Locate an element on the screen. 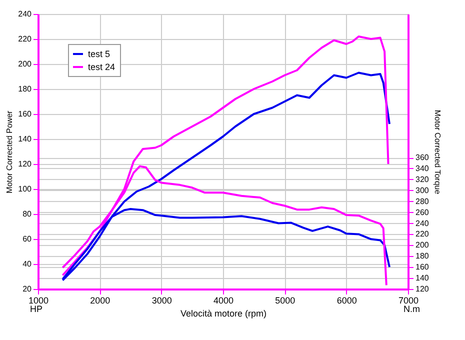 This screenshot has height=340, width=465. y-tick-label: 100 is located at coordinates (25, 189).